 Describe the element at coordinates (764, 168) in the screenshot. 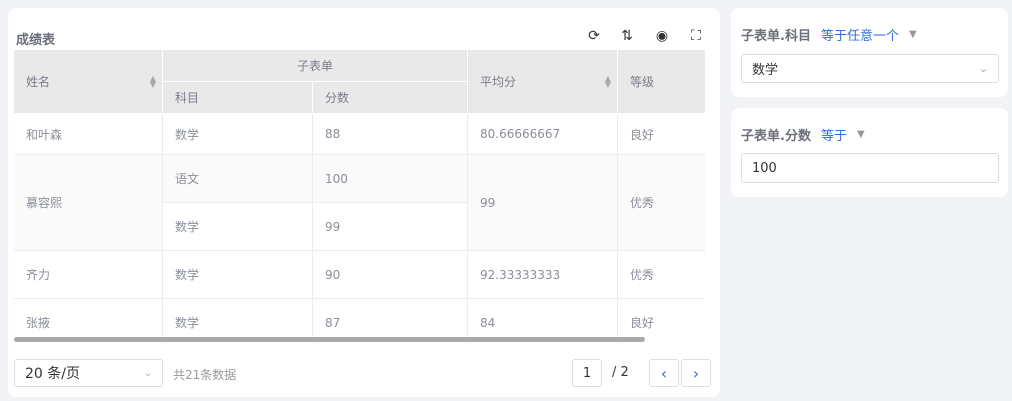

I see `input-value: 100` at that location.